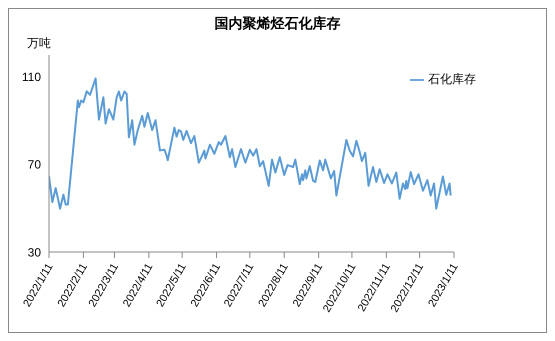  What do you see at coordinates (452, 79) in the screenshot?
I see `legend-label: 石化库存` at bounding box center [452, 79].